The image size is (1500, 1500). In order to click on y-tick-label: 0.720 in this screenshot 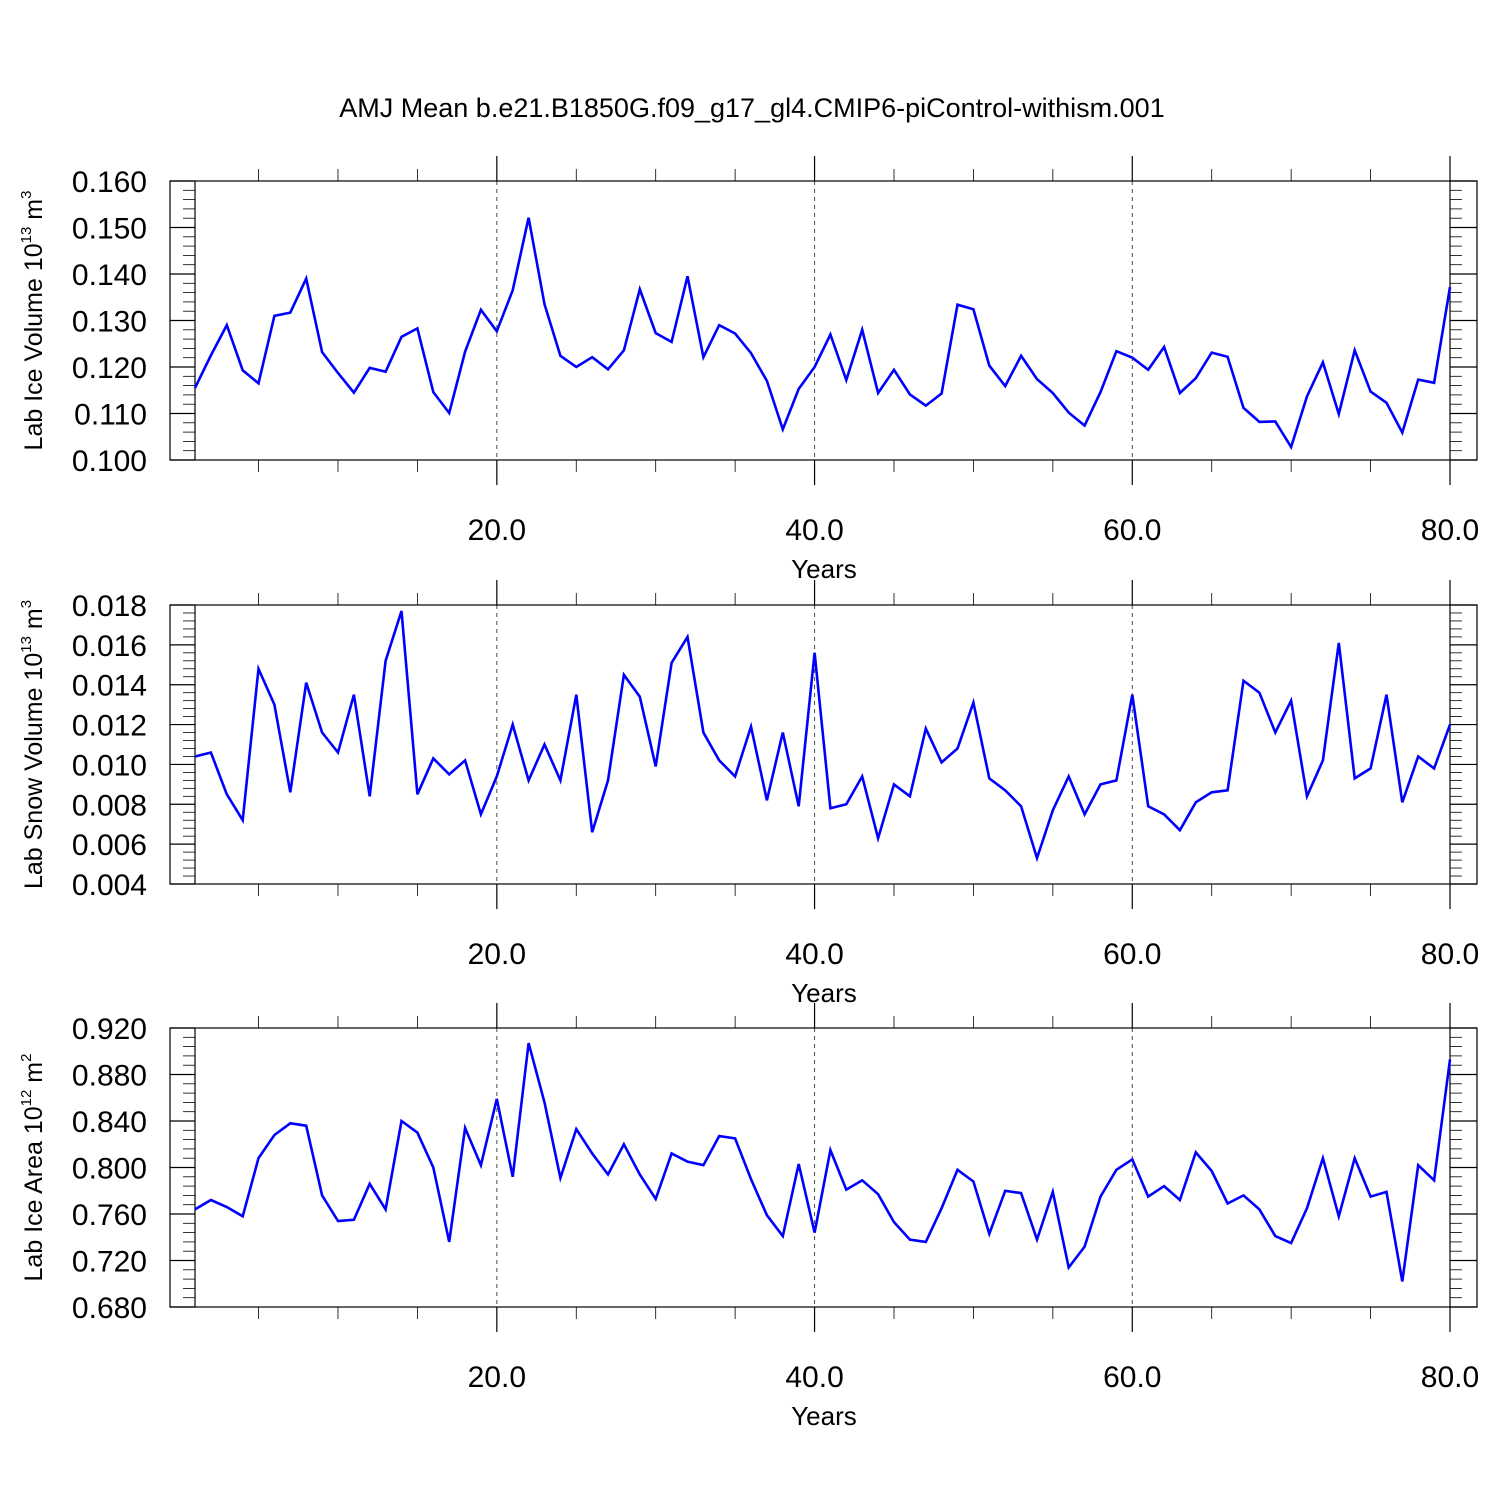, I will do `click(109, 1262)`.